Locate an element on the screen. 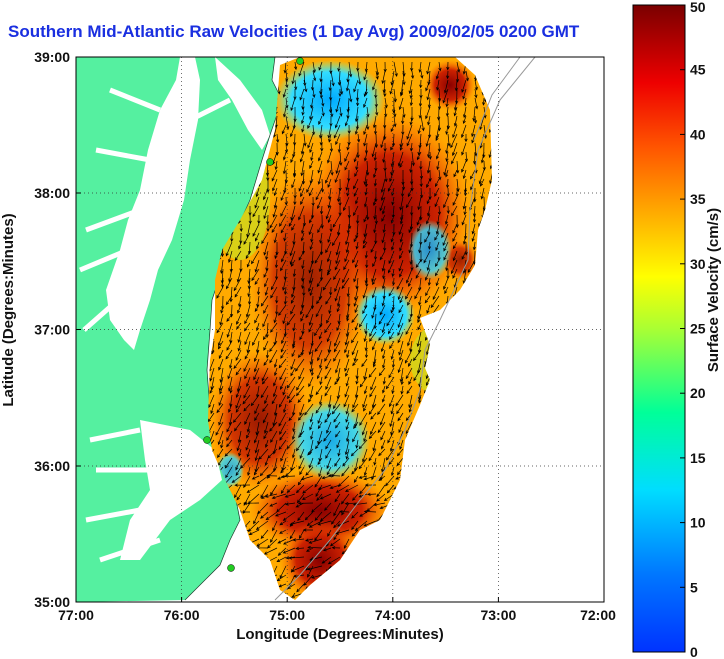 This screenshot has height=659, width=724. y-tick-label: 37:00 is located at coordinates (52, 330).